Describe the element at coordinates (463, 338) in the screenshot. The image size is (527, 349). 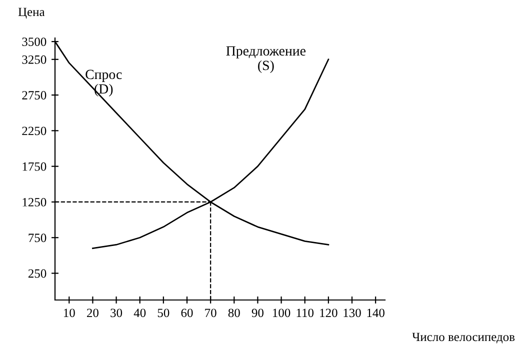
I see `x-axis-title: Число велосипедов` at that location.